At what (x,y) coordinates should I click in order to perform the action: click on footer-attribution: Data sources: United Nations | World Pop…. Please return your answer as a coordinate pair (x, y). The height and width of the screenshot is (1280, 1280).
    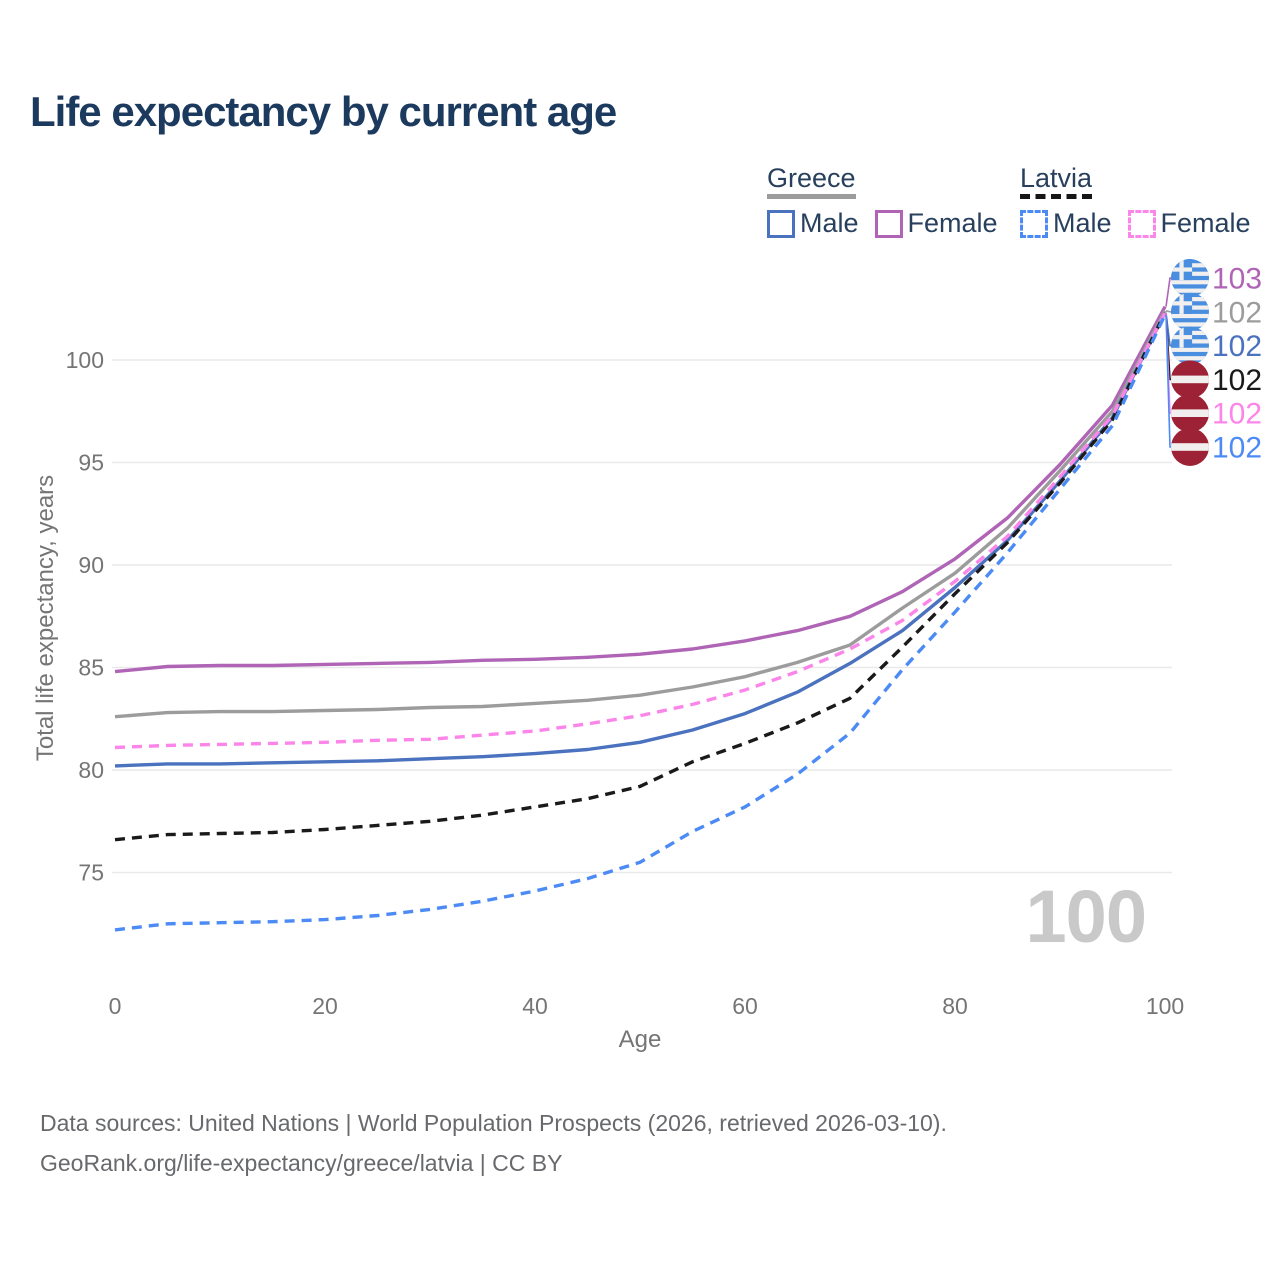
    Looking at the image, I should click on (493, 1143).